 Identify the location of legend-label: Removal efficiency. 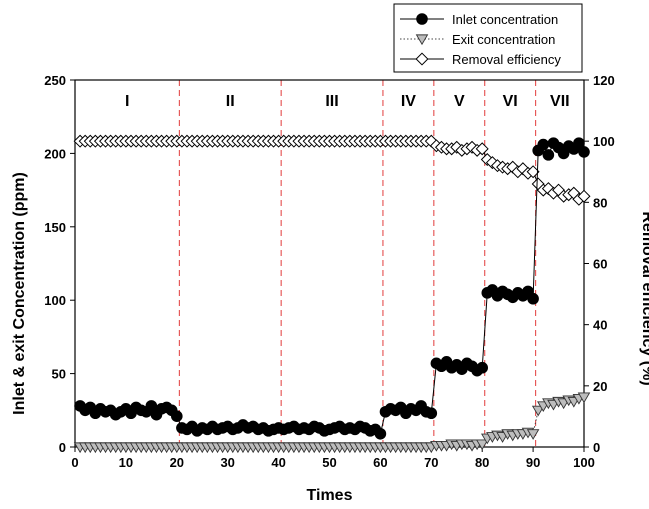
(506, 59).